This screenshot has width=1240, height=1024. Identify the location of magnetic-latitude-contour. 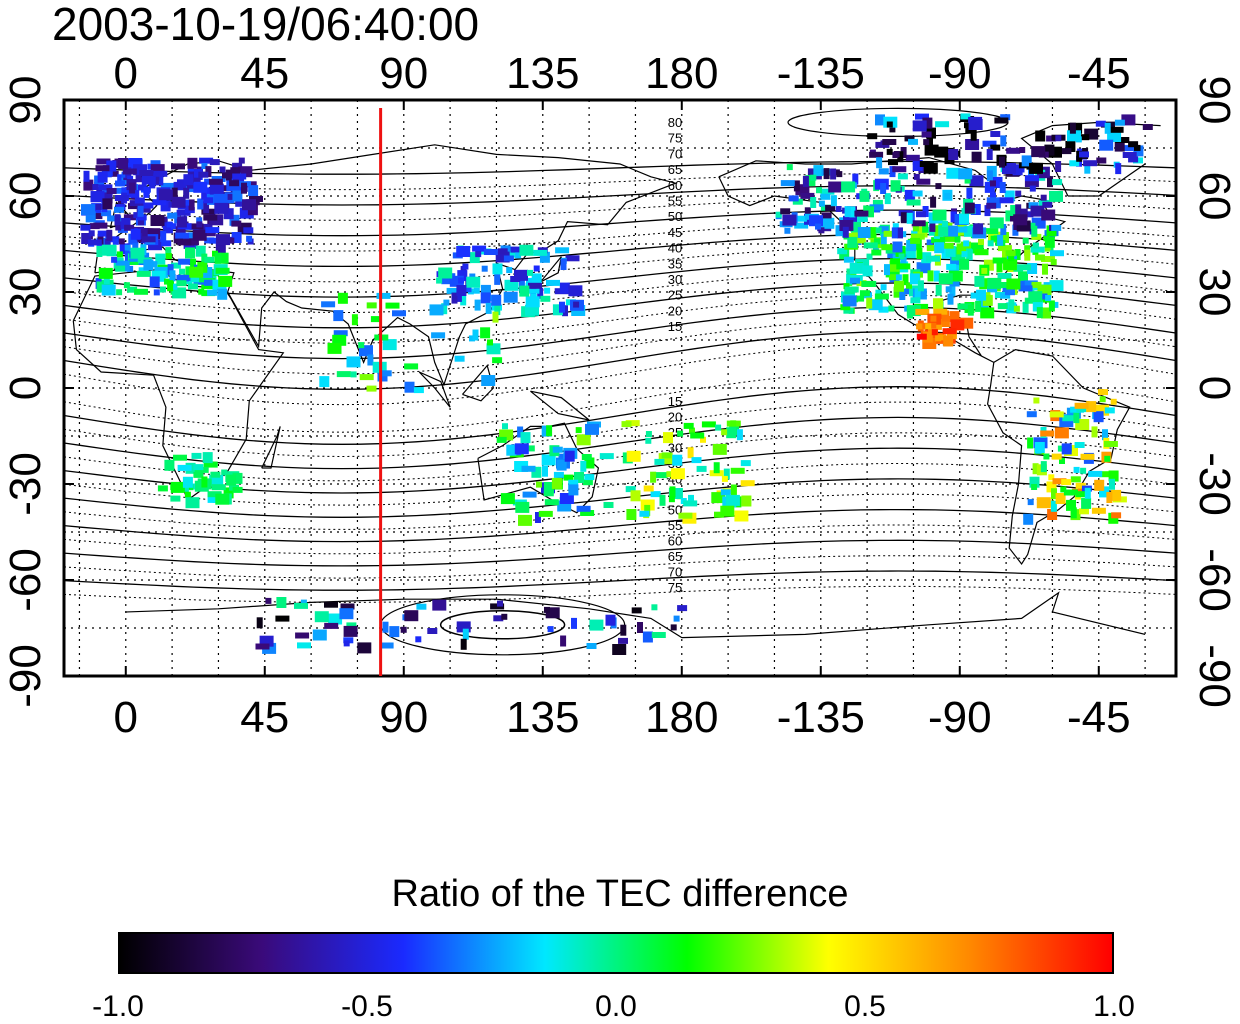
(619, 429).